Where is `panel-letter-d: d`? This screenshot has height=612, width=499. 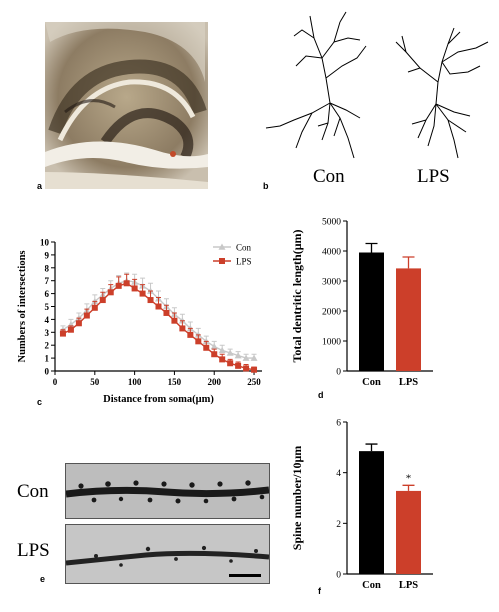
panel-letter-d: d is located at coordinates (321, 395).